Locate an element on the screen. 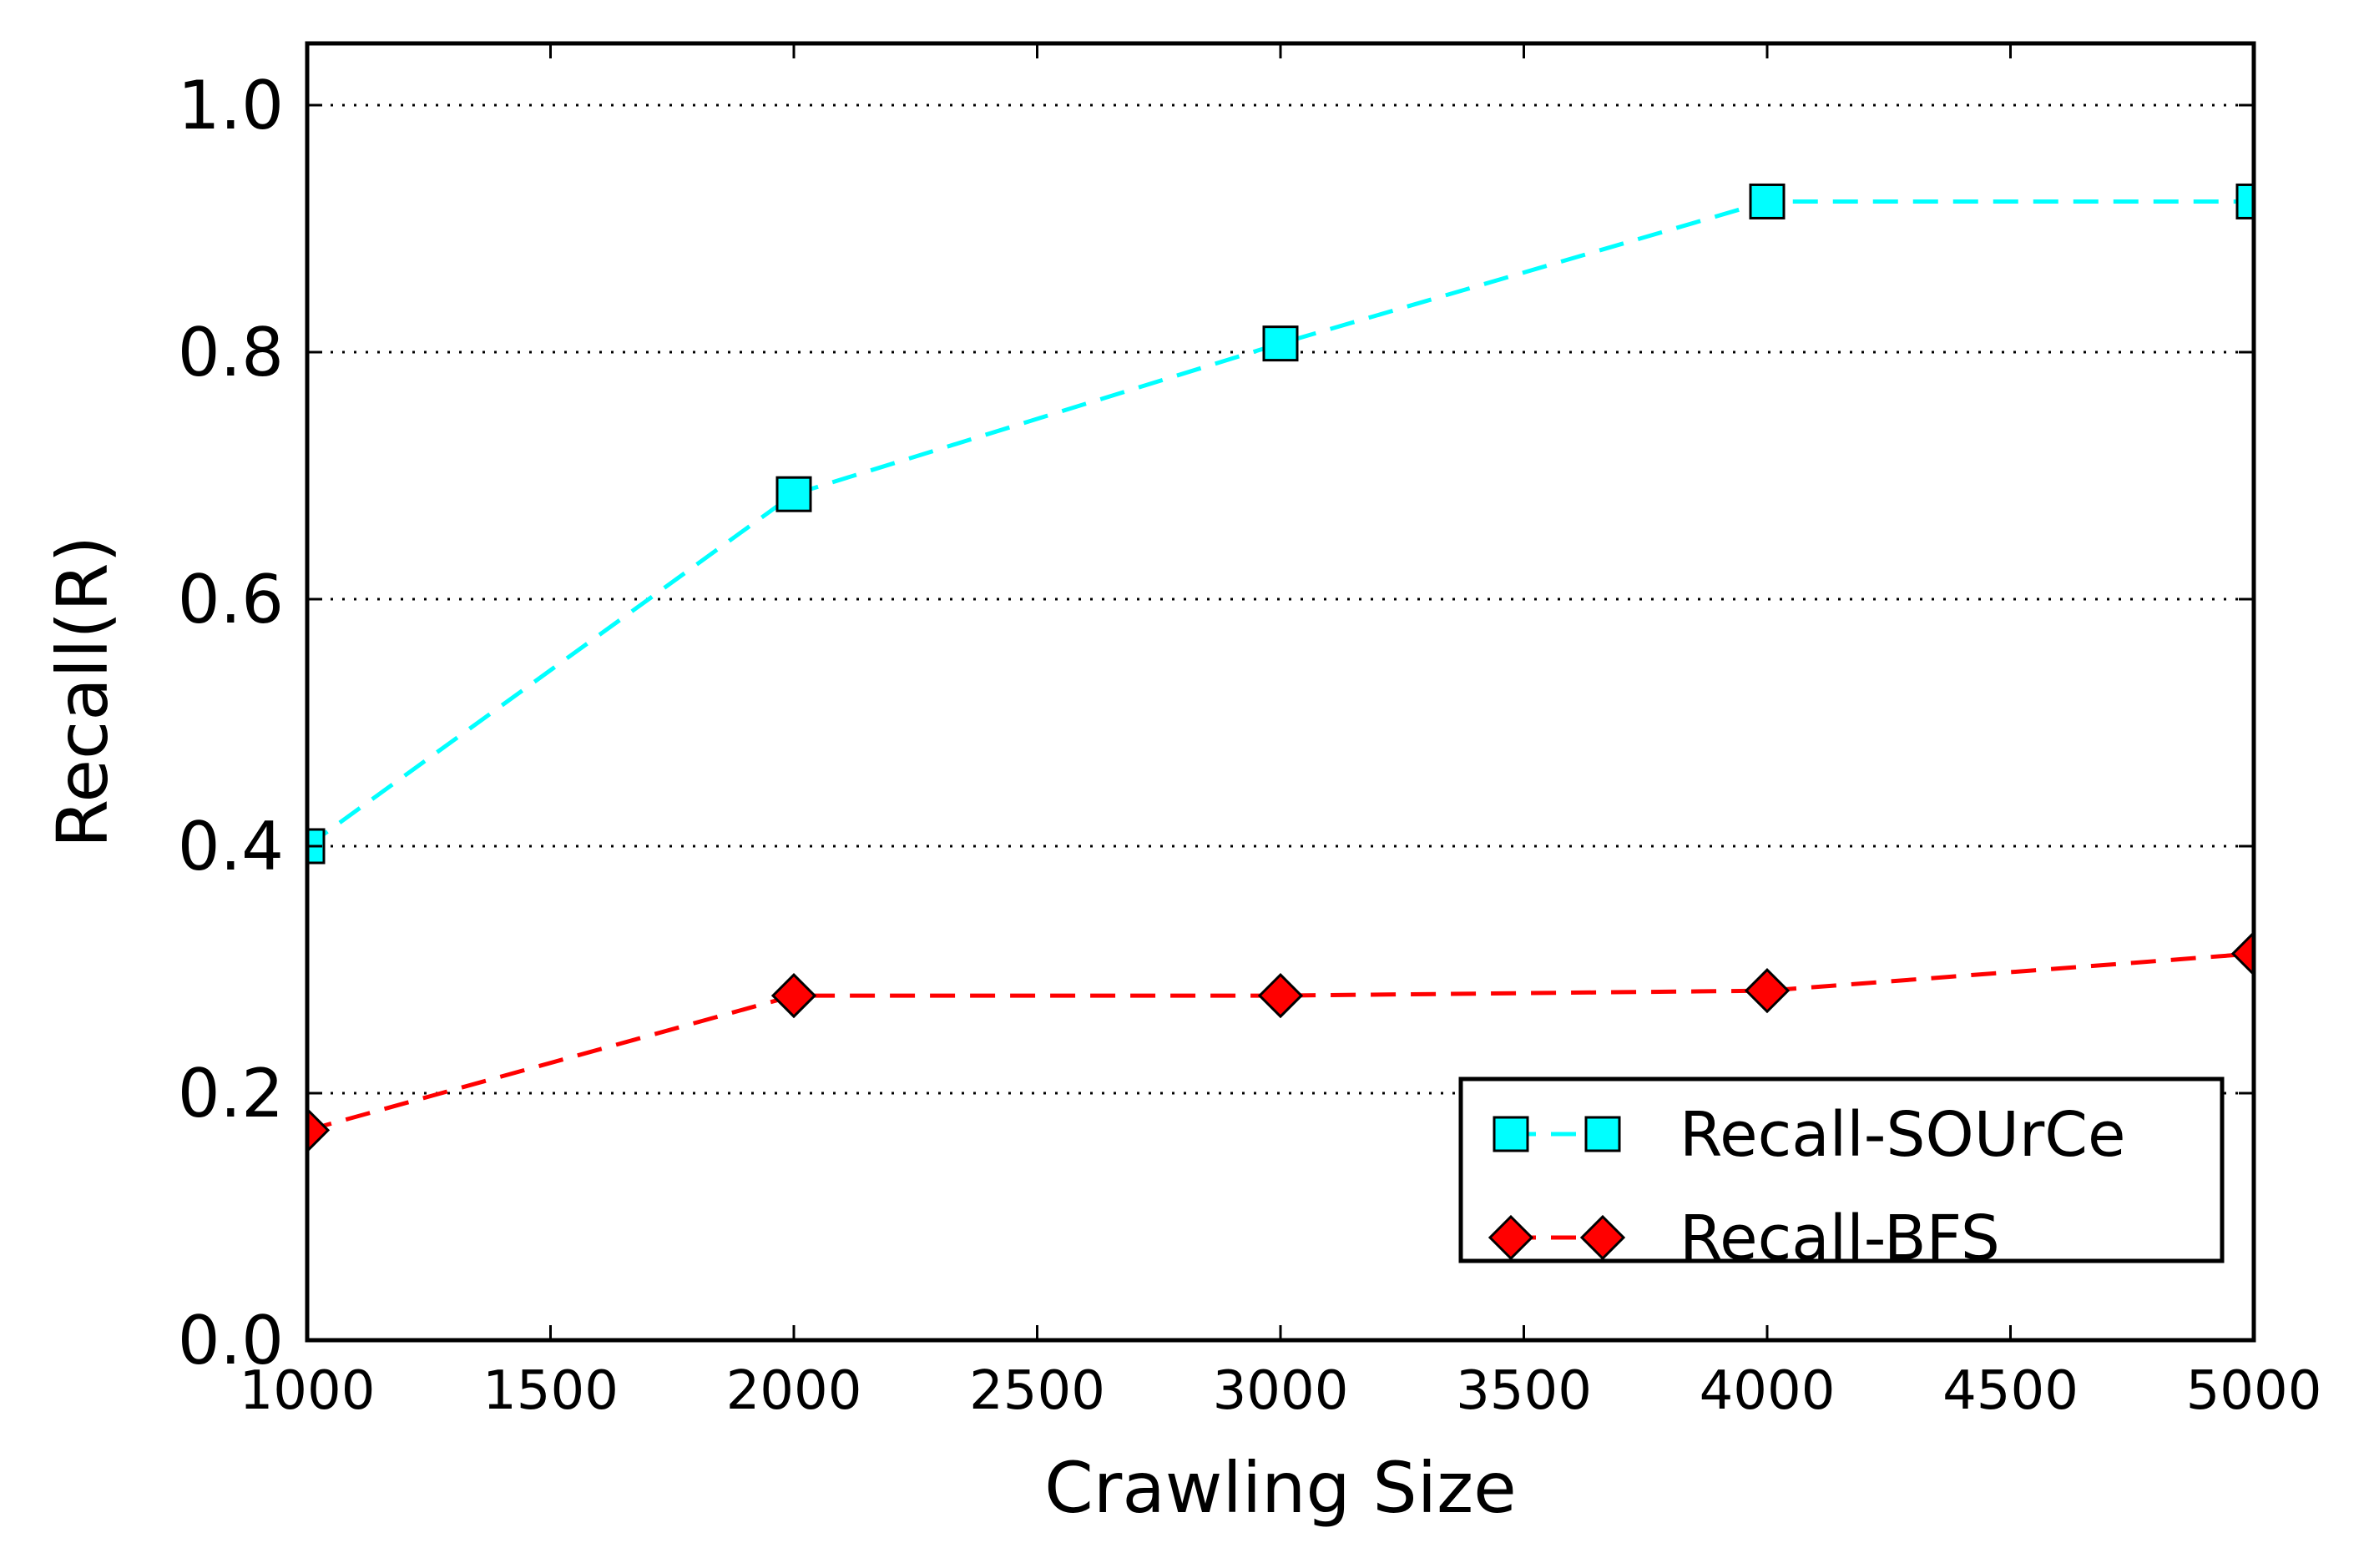 Image resolution: width=2369 pixels, height=1568 pixels. x-tick-label: 4000 is located at coordinates (1768, 1391).